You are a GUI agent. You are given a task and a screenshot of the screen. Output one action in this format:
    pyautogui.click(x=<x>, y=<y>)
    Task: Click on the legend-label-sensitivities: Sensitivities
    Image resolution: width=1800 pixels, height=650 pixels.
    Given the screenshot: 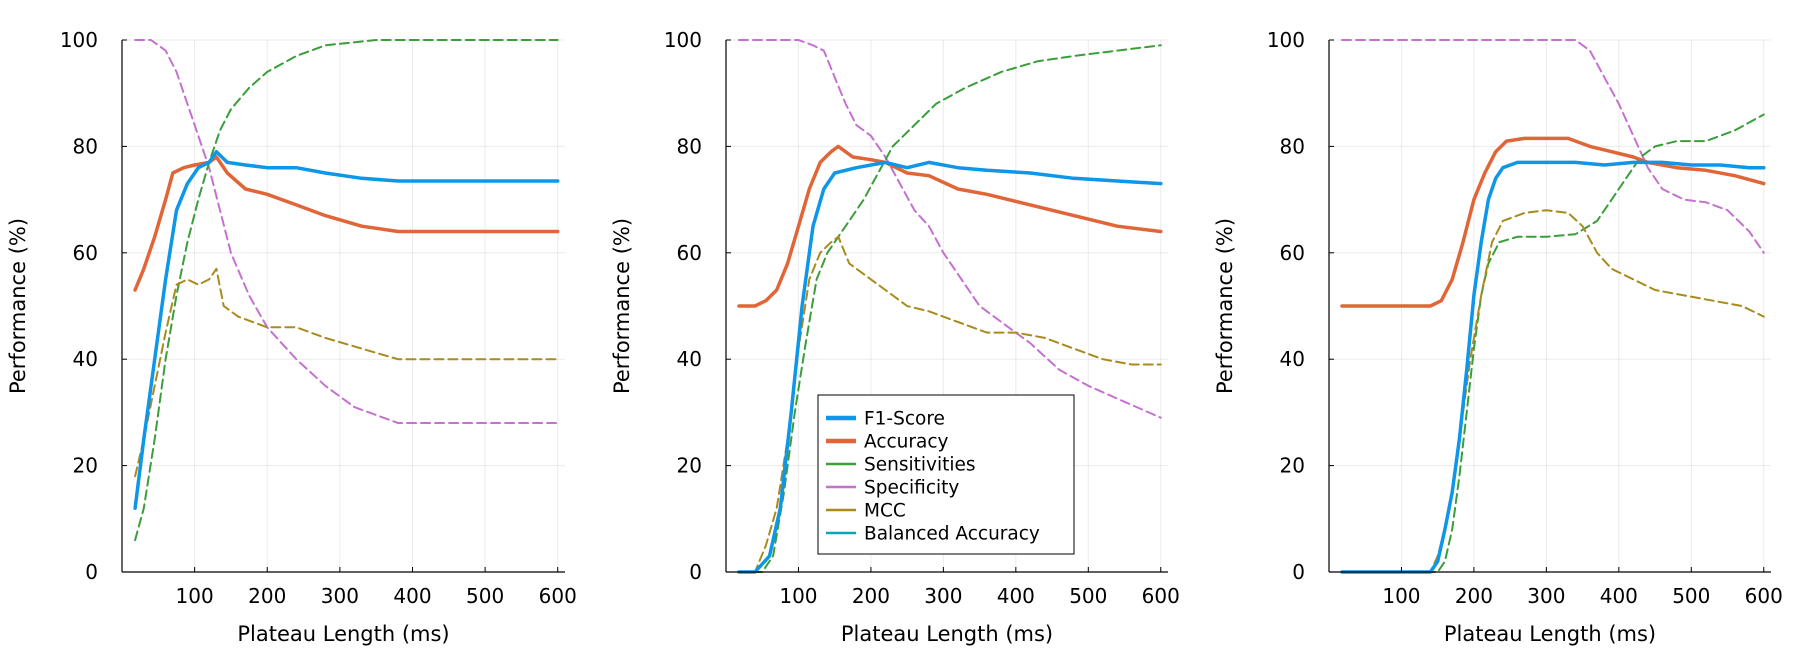 What is the action you would take?
    pyautogui.click(x=920, y=465)
    